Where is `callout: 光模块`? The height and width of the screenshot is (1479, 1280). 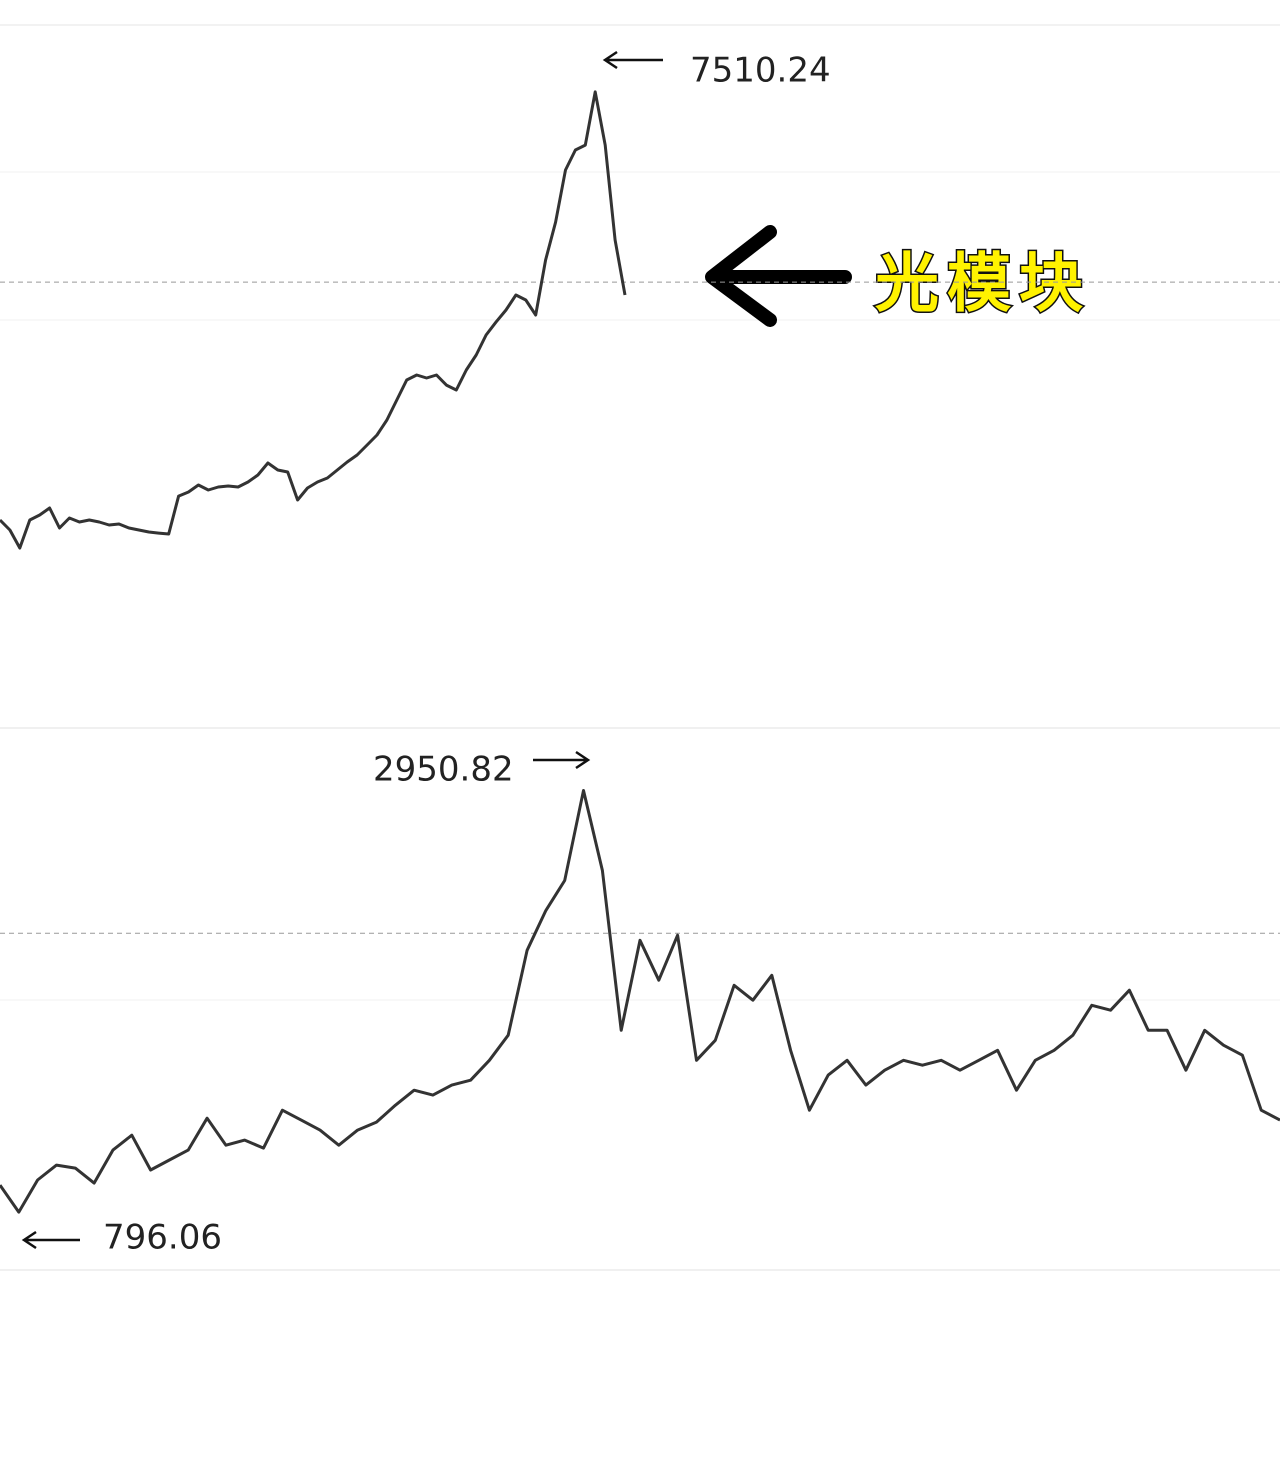 callout: 光模块 is located at coordinates (983, 285).